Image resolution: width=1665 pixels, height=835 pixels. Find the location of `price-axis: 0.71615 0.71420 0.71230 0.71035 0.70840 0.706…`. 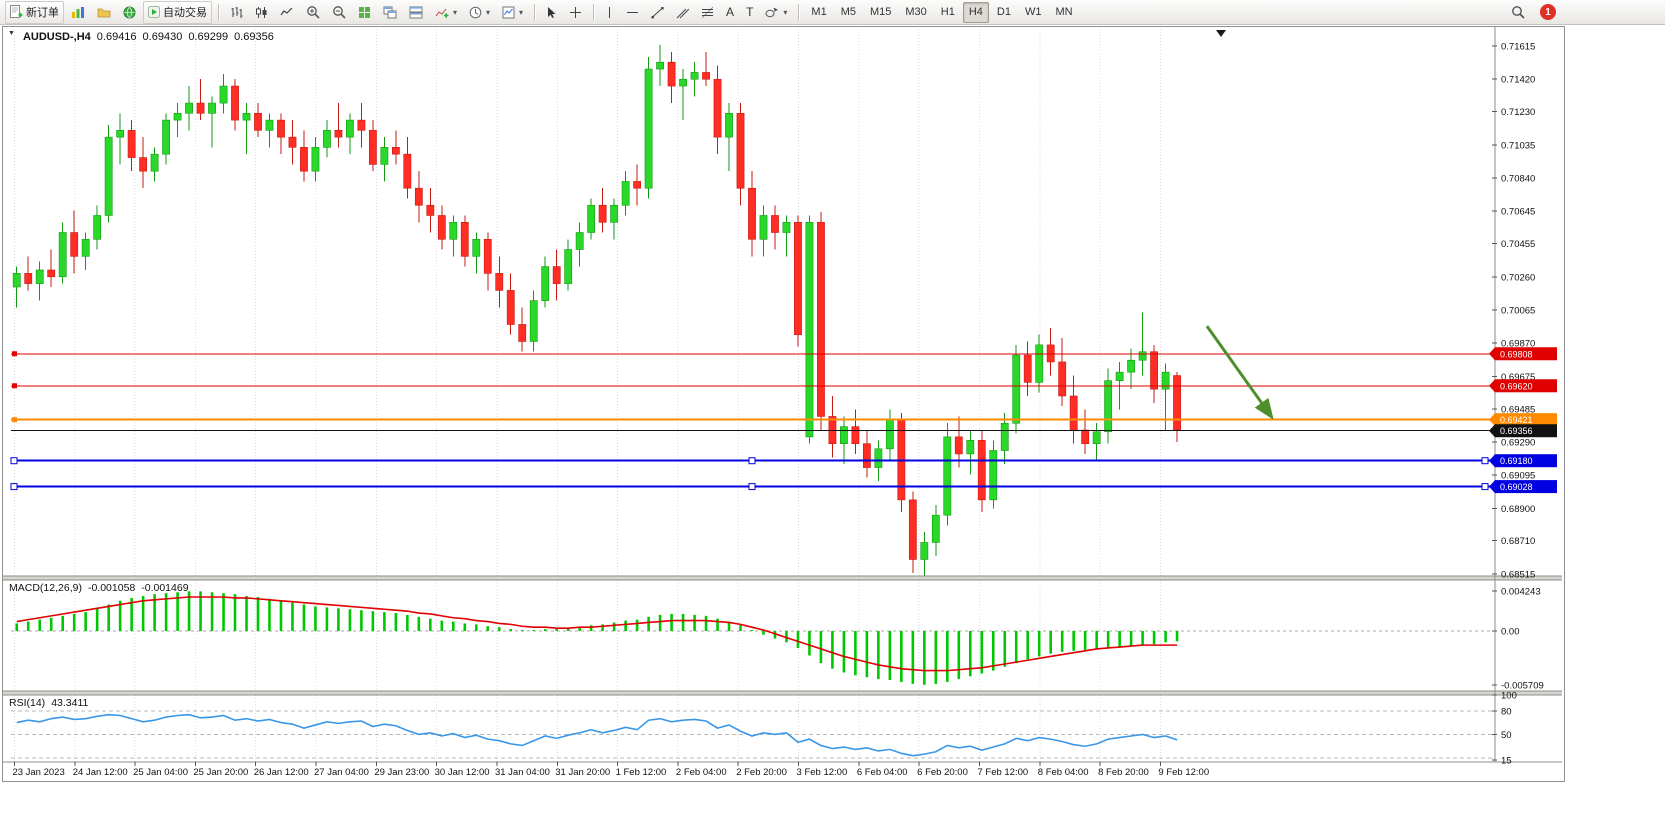

price-axis: 0.71615 0.71420 0.71230 0.71035 0.70840 0.706… is located at coordinates (1518, 397).